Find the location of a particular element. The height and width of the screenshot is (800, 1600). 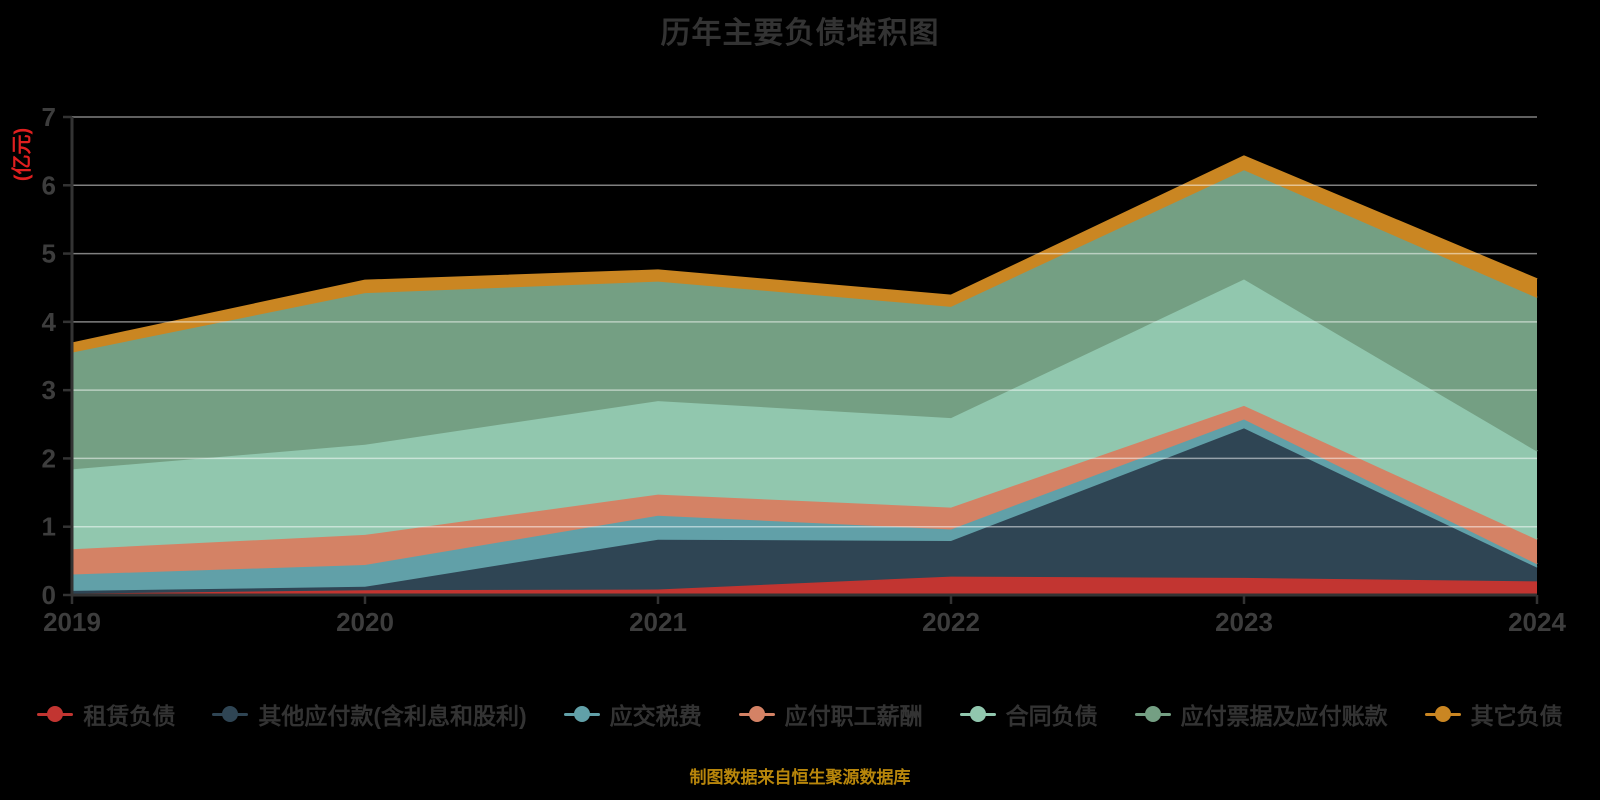

x-tick-label-2022: 2022 is located at coordinates (951, 622).